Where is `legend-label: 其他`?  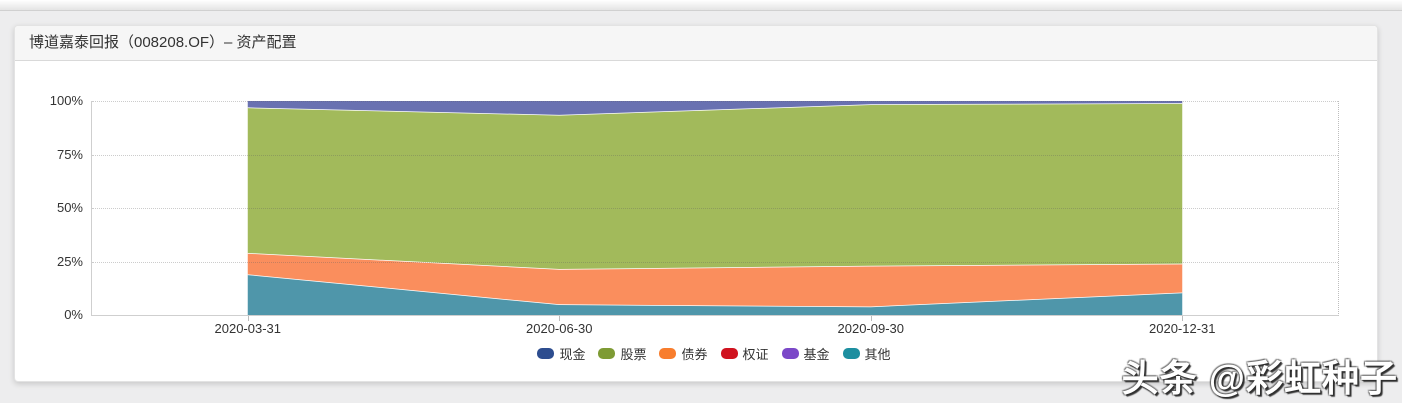
legend-label: 其他 is located at coordinates (877, 354).